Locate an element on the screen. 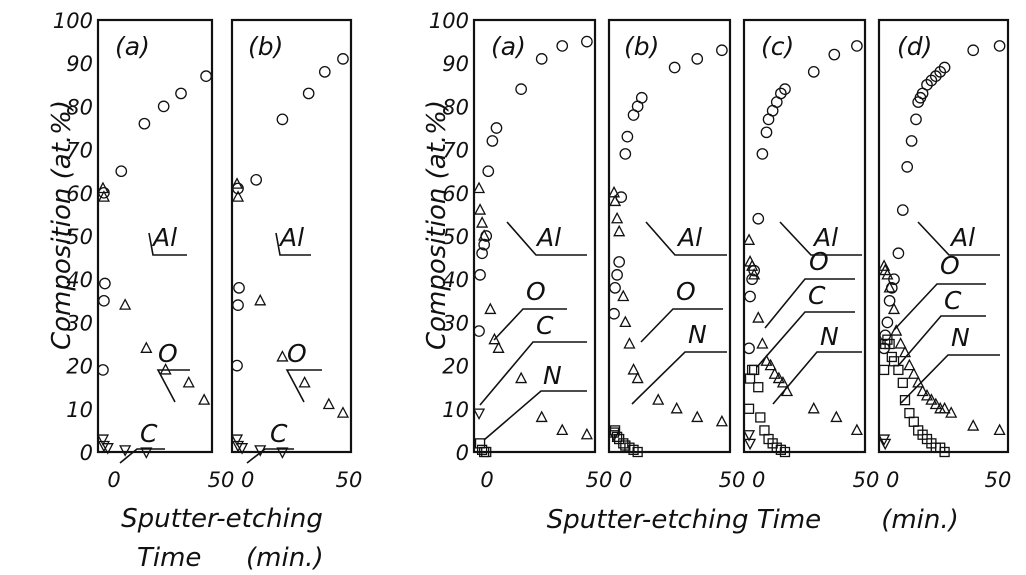 Image resolution: width=1026 pixels, height=575 pixels. left-y-tick-0: 0 is located at coordinates (86, 453).